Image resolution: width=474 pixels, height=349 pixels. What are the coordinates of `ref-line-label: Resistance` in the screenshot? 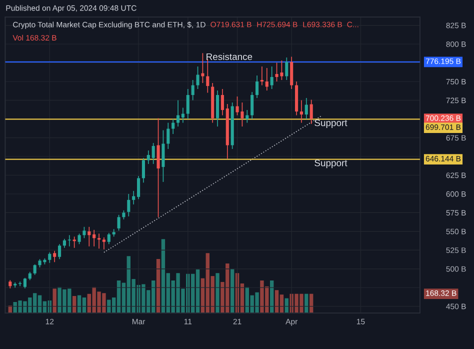 It's located at (229, 56).